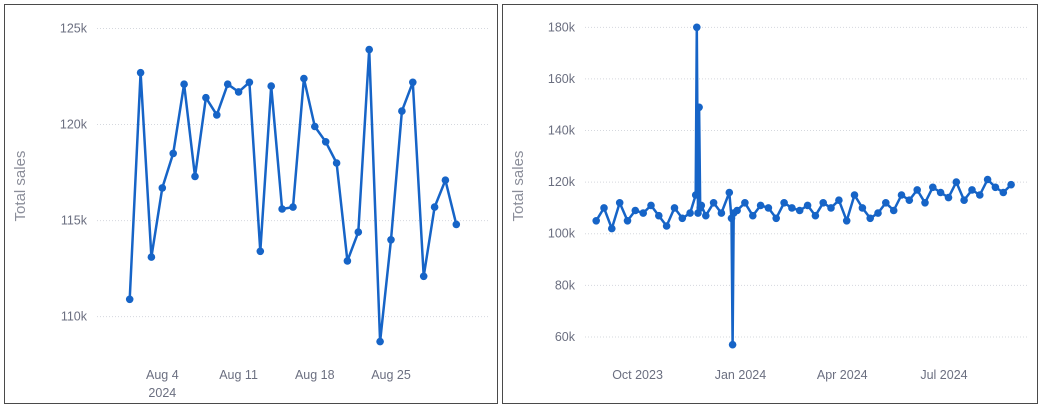  What do you see at coordinates (842, 375) in the screenshot?
I see `x-tick-label: Apr 2024` at bounding box center [842, 375].